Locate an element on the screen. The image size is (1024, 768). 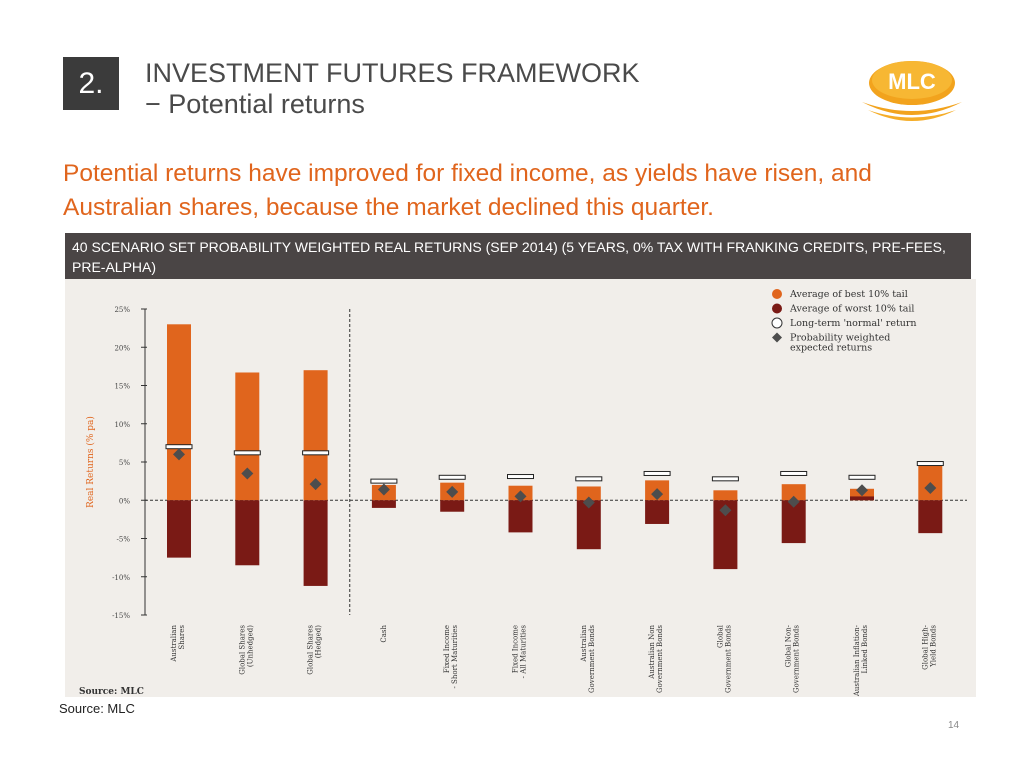
x-category-label: Australian Inflation-Linked Bonds is located at coordinates (861, 660).